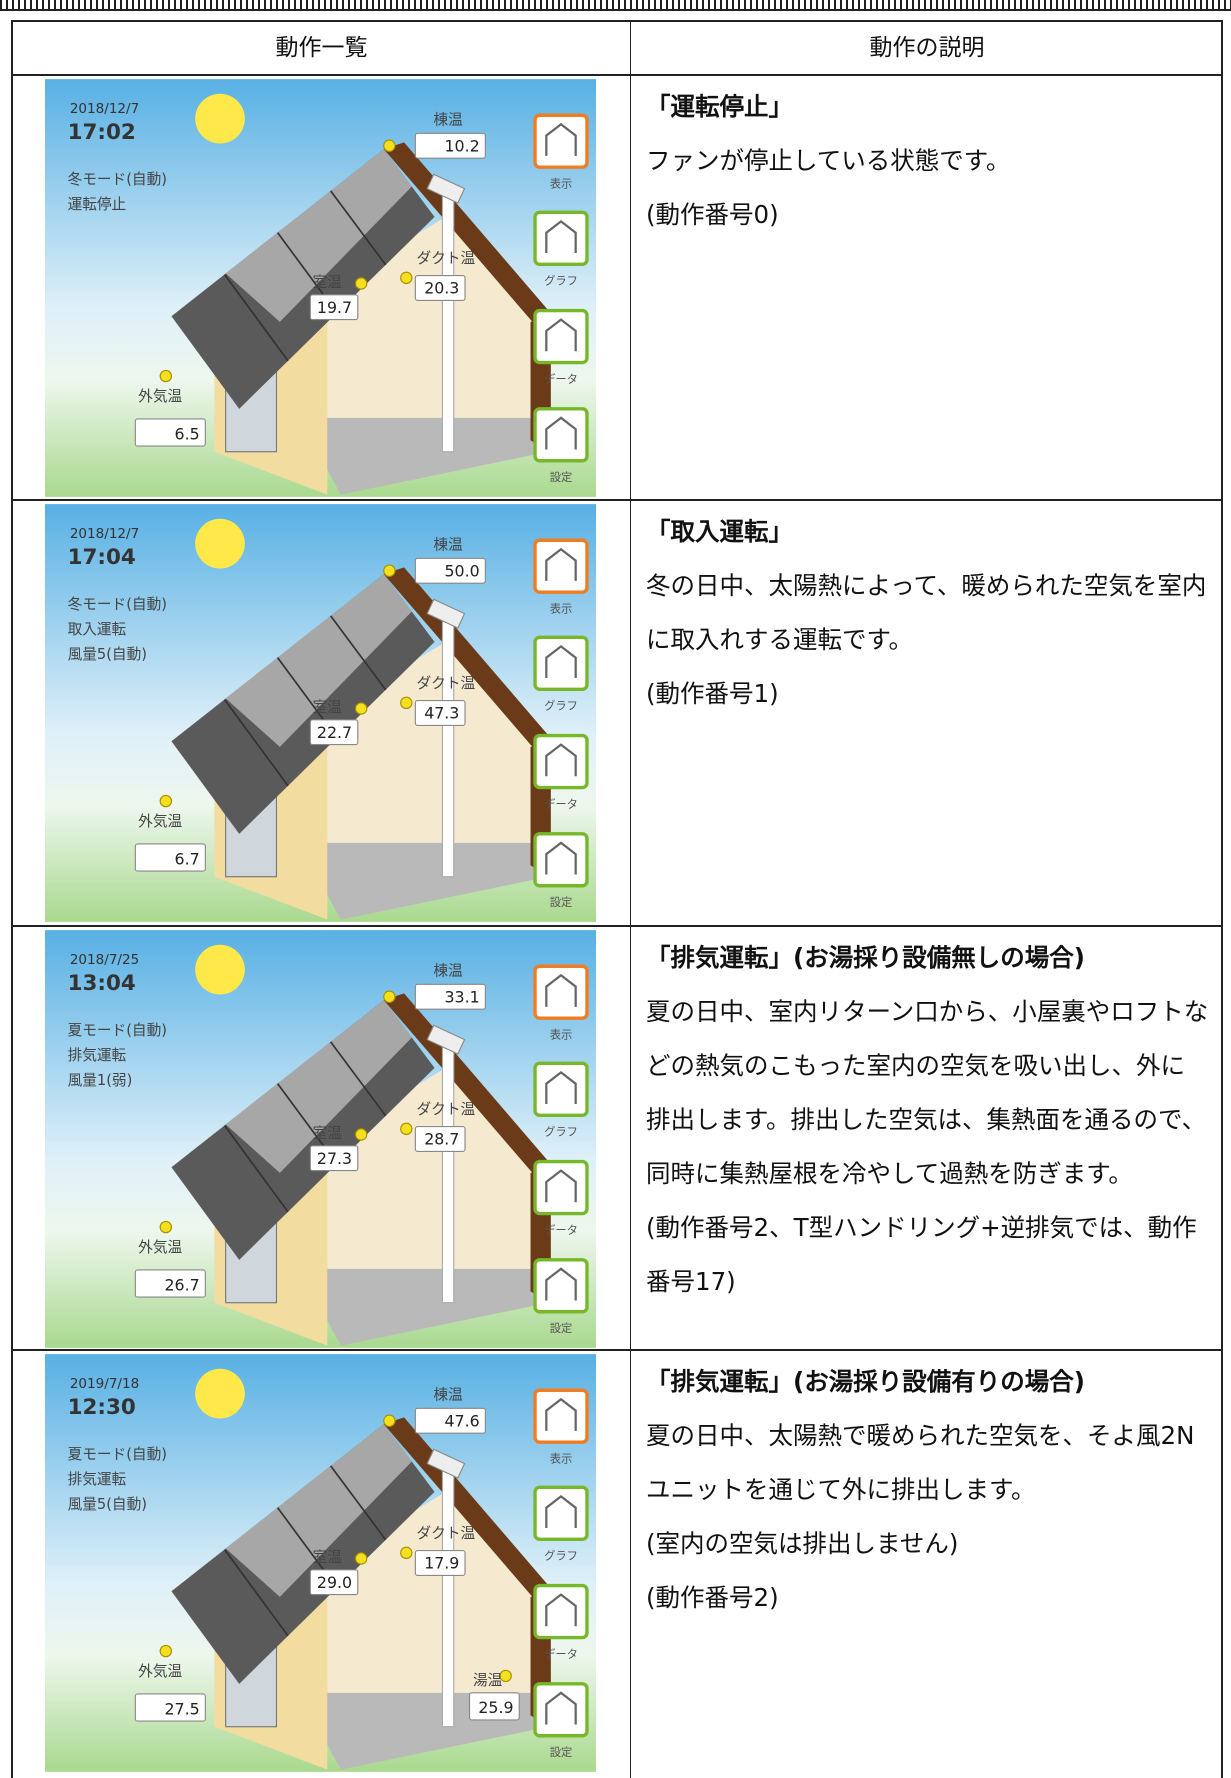 The height and width of the screenshot is (1778, 1231). What do you see at coordinates (712, 693) in the screenshot?
I see `description-text: (動作番号1)` at bounding box center [712, 693].